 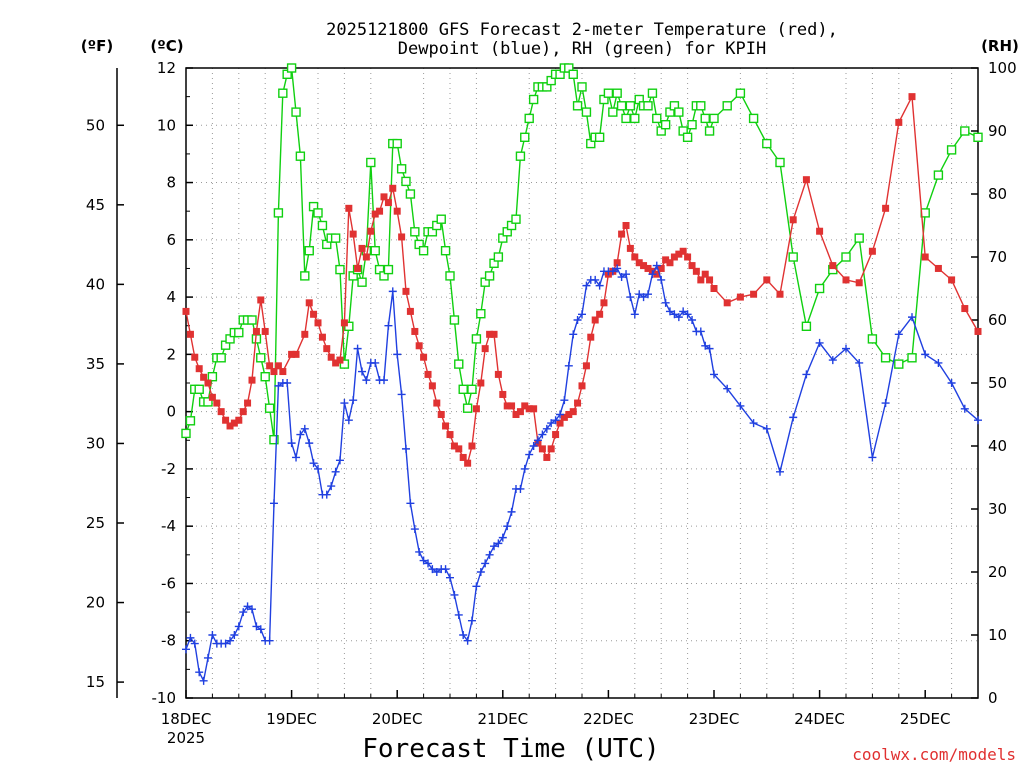 What do you see at coordinates (934, 754) in the screenshot?
I see `credit-text: coolwx.com/models` at bounding box center [934, 754].